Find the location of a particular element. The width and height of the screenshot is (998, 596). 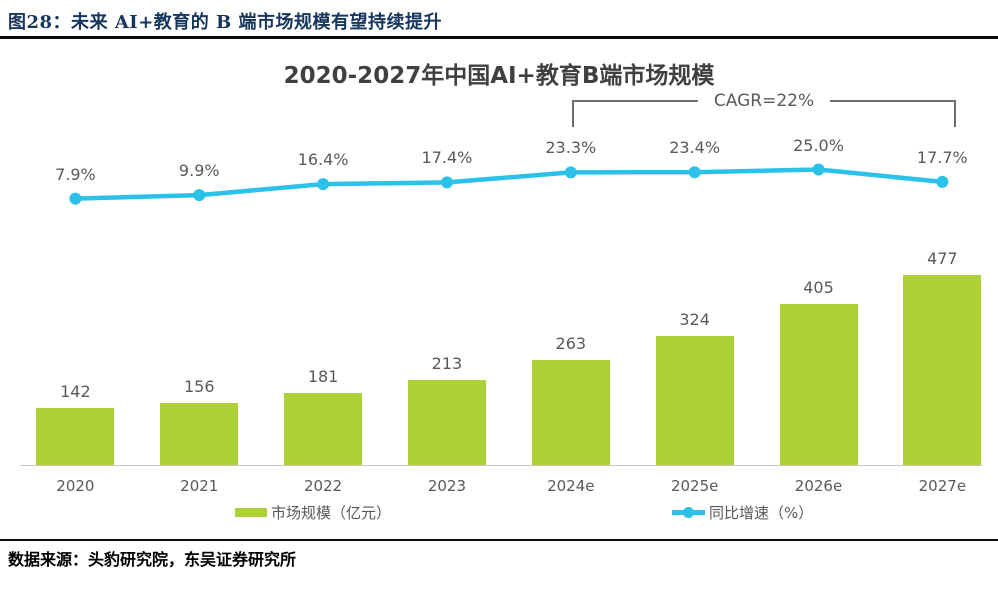

growth-value-label-2022: 16.4% is located at coordinates (323, 160).